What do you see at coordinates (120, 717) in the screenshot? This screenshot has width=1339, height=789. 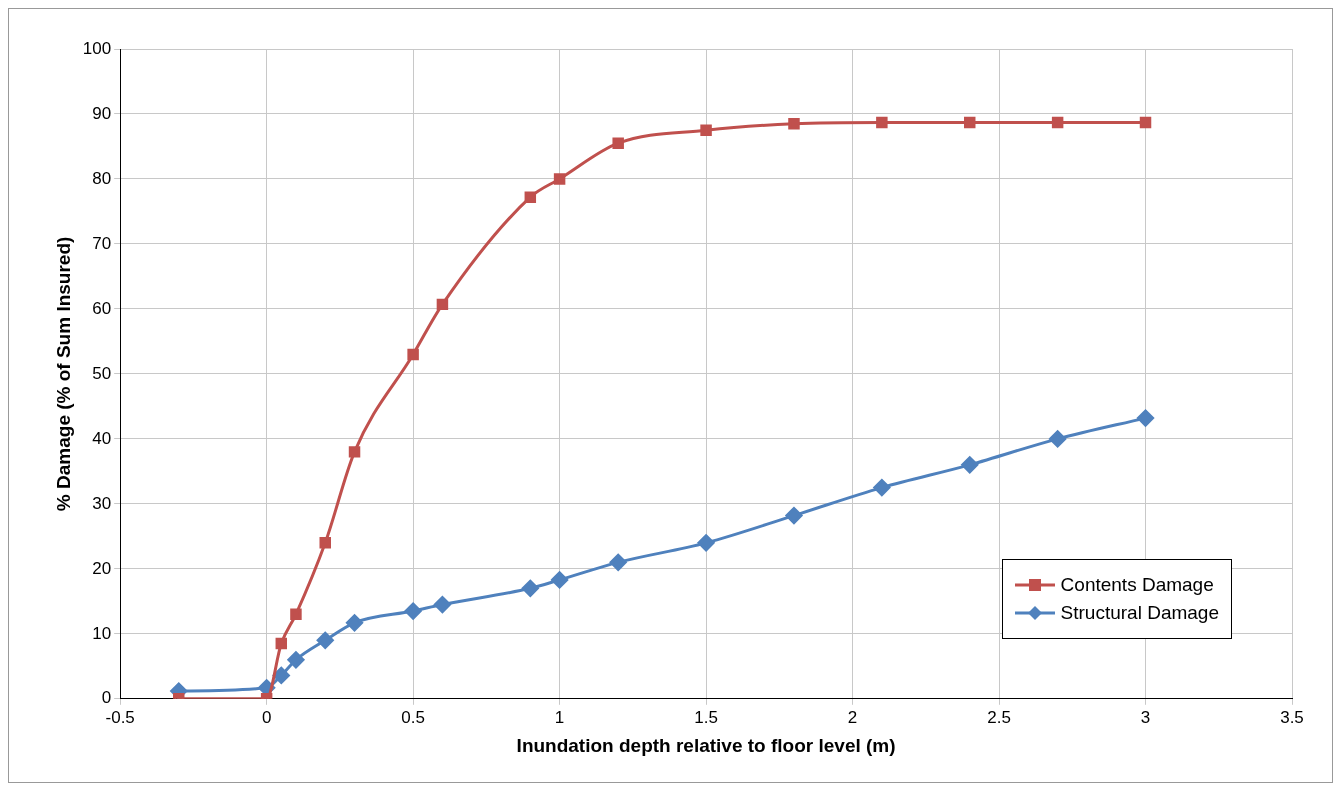 I see `x-tick-label: -0.5` at bounding box center [120, 717].